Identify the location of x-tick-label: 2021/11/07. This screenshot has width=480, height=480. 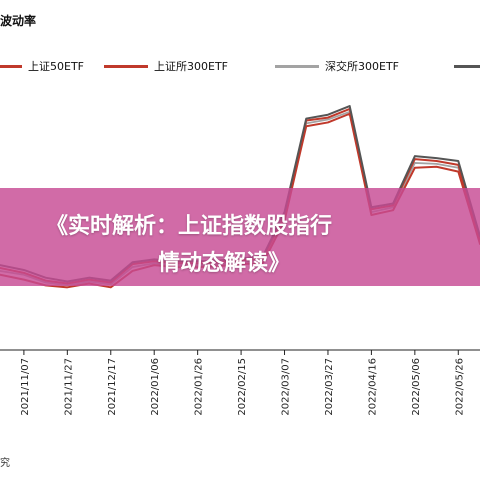
(25, 387).